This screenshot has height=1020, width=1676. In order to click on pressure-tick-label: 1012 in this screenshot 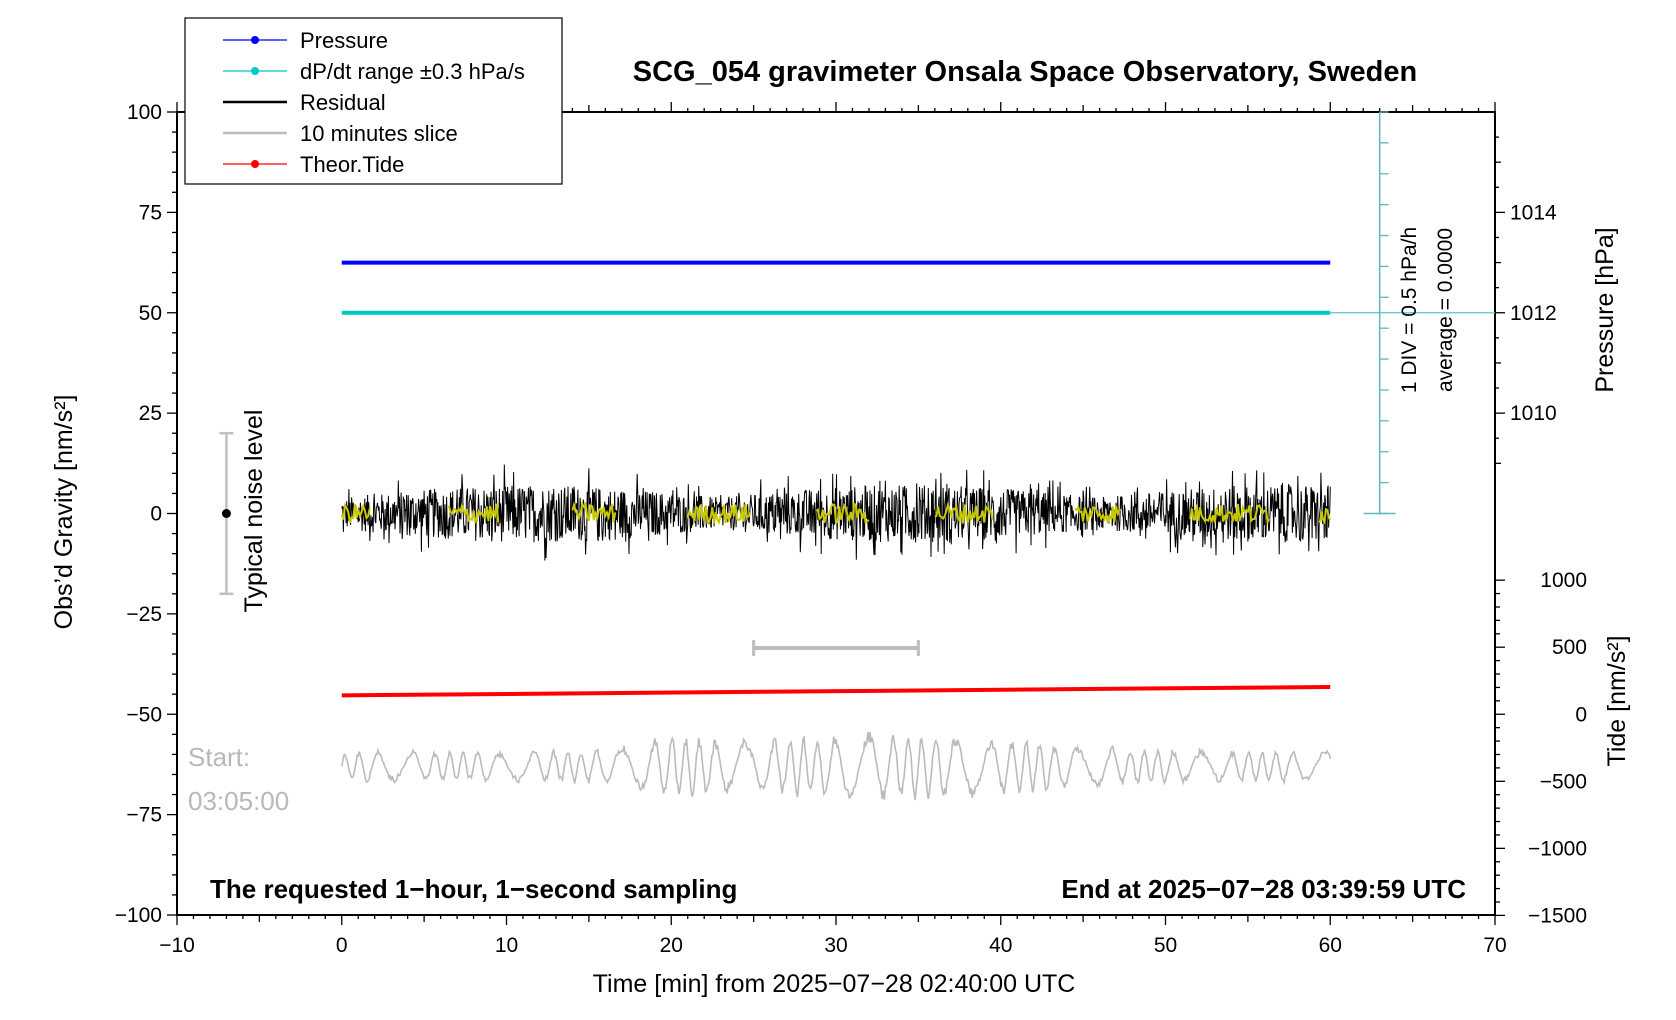, I will do `click(1533, 313)`.